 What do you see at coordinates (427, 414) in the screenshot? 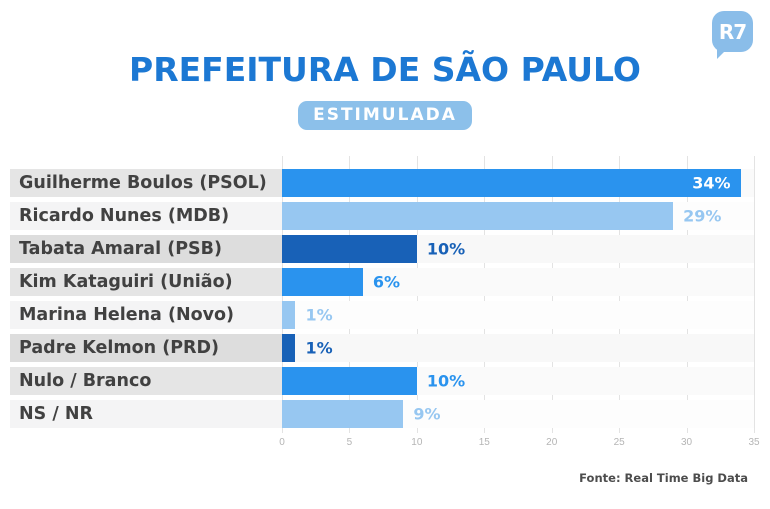
I see `bar-value-label: 9%` at bounding box center [427, 414].